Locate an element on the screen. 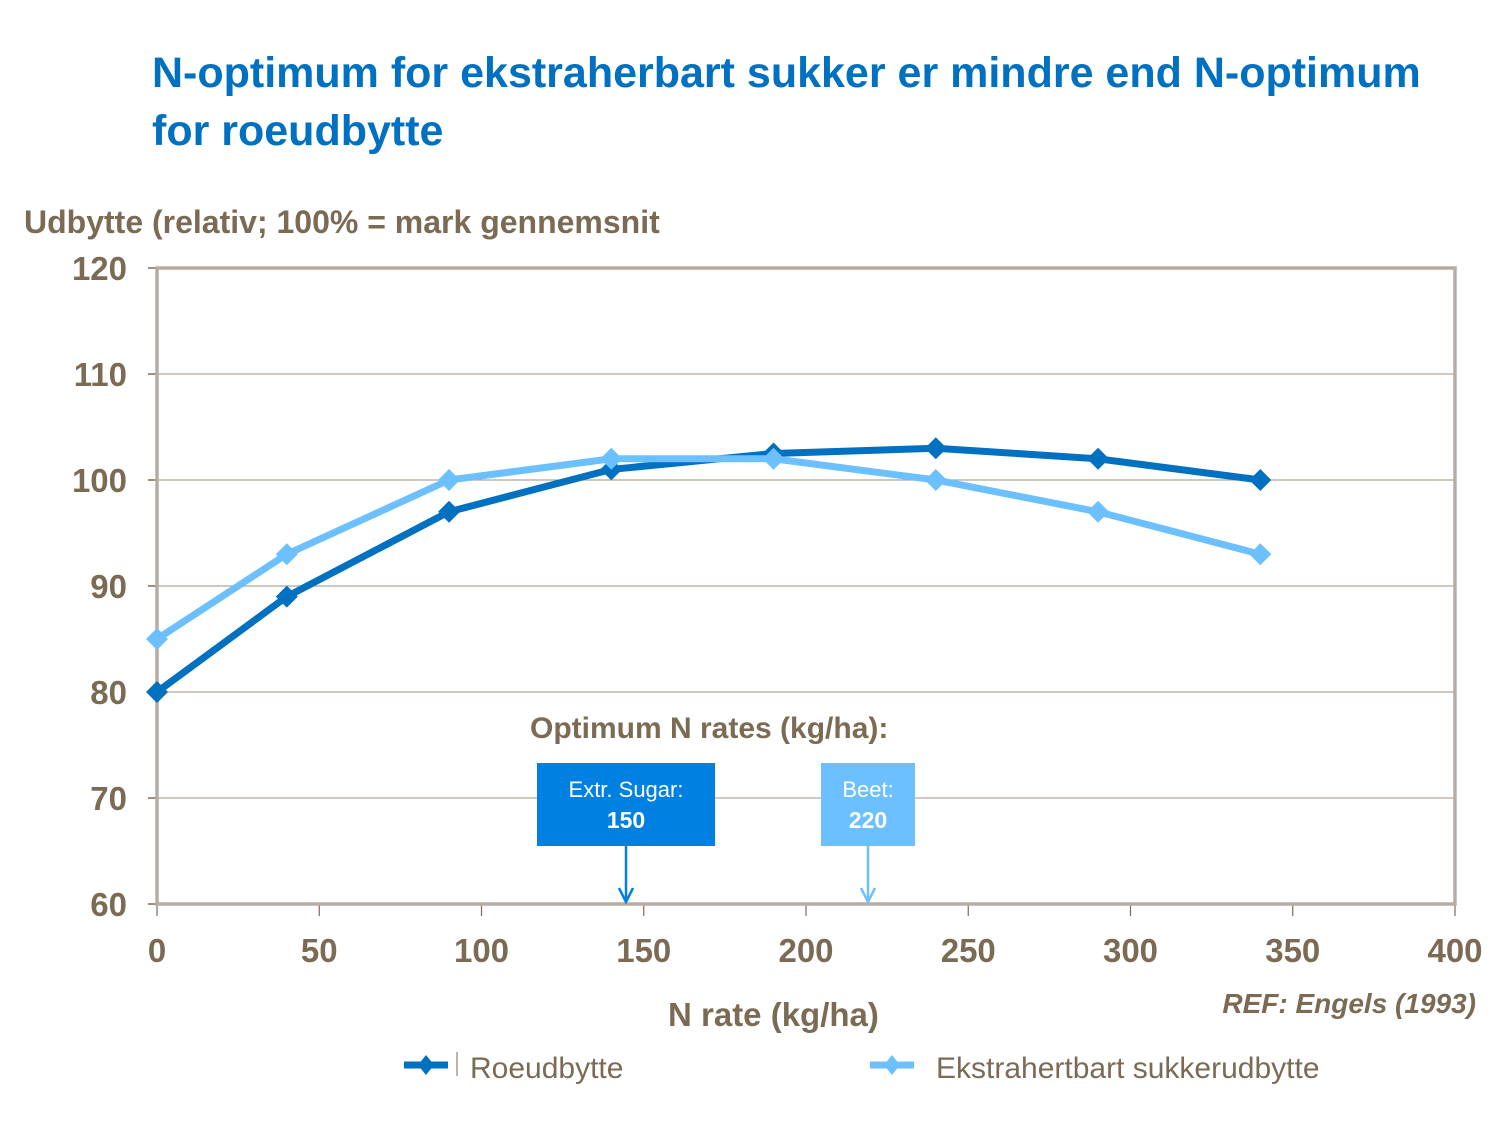  optimum-box-value: 150 is located at coordinates (626, 820).